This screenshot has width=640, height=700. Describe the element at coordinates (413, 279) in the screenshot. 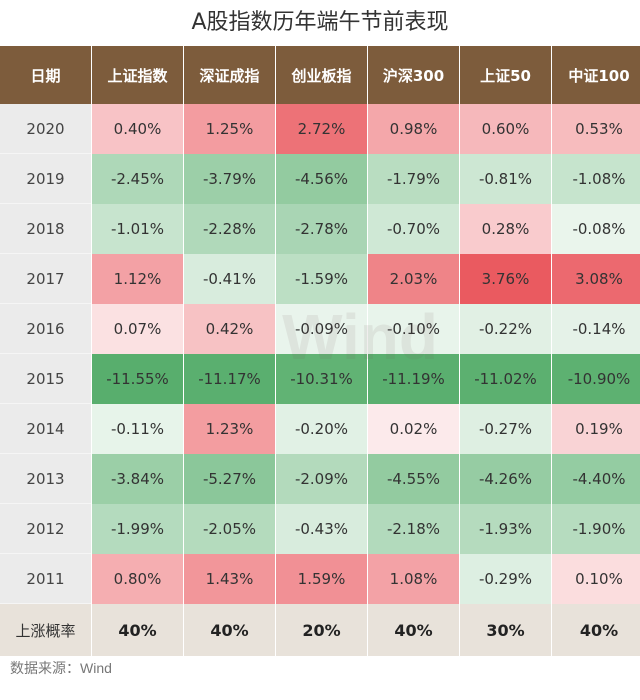

I see `value-cell: 2.03%` at that location.